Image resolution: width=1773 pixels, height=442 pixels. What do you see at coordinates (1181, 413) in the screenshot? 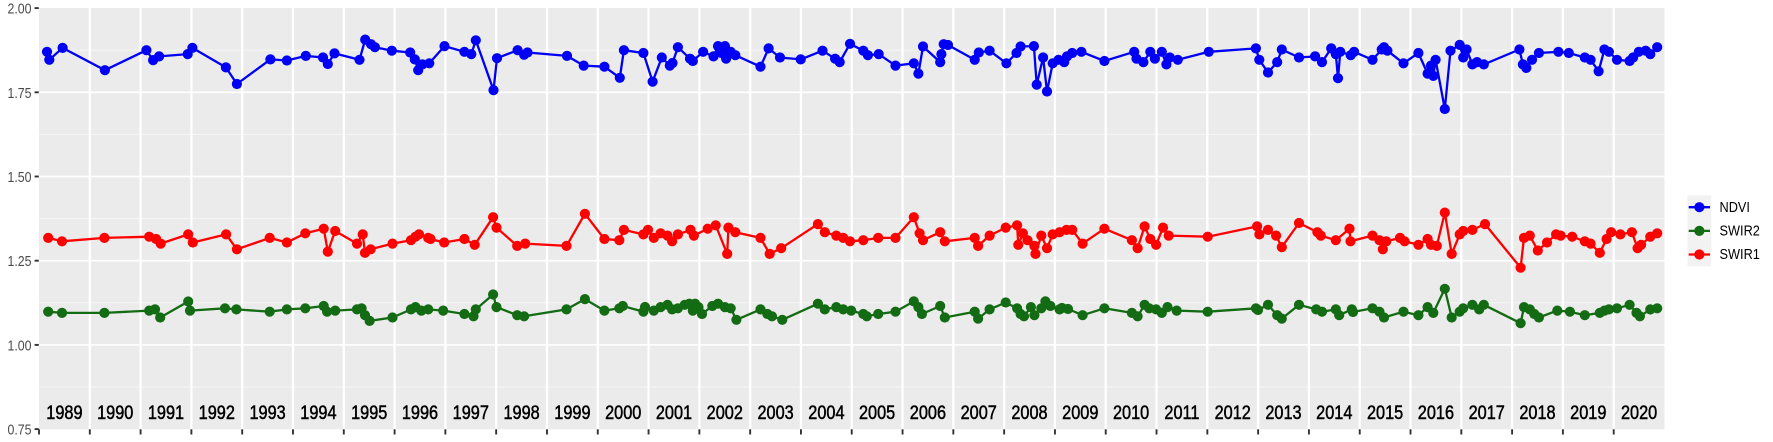
I see `svg-text: 2011` at bounding box center [1181, 413].